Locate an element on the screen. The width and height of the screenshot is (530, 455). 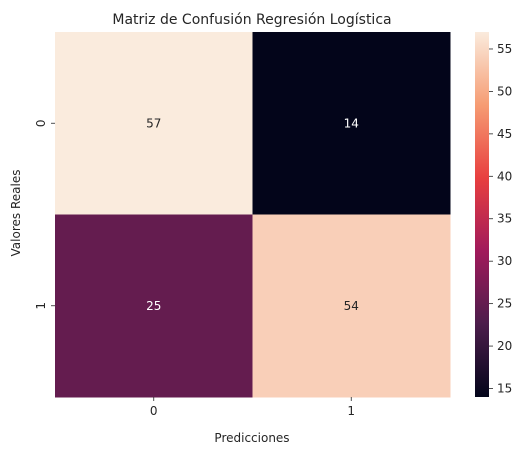
cell-value-label: 25 is located at coordinates (153, 306).